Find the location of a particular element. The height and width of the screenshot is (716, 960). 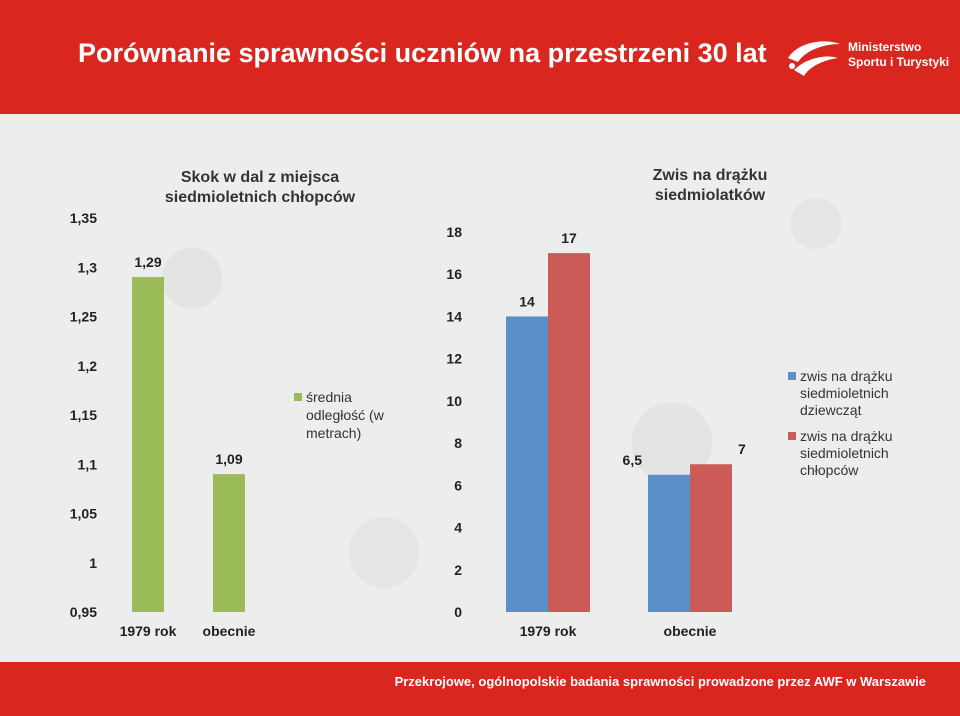

ministry-logo: Ministerstwo Sportu i Turystyki is located at coordinates (866, 58).